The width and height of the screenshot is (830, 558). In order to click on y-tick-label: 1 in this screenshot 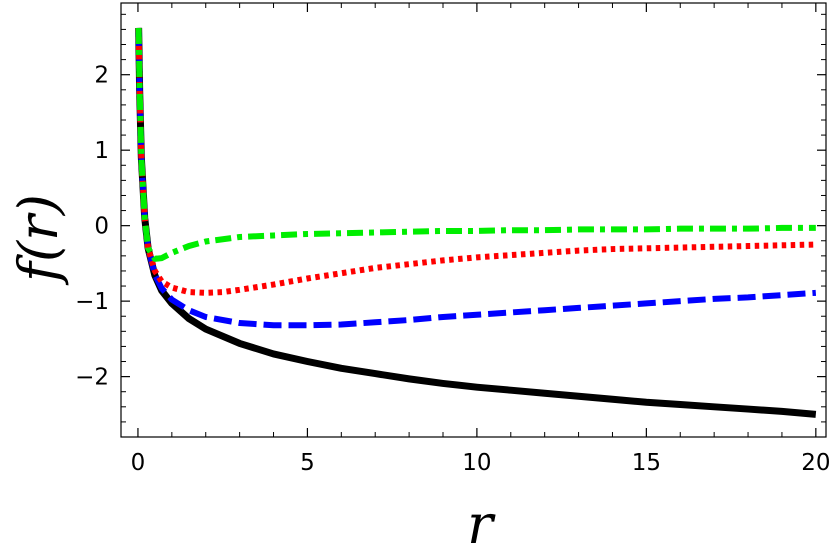, I will do `click(101, 151)`.